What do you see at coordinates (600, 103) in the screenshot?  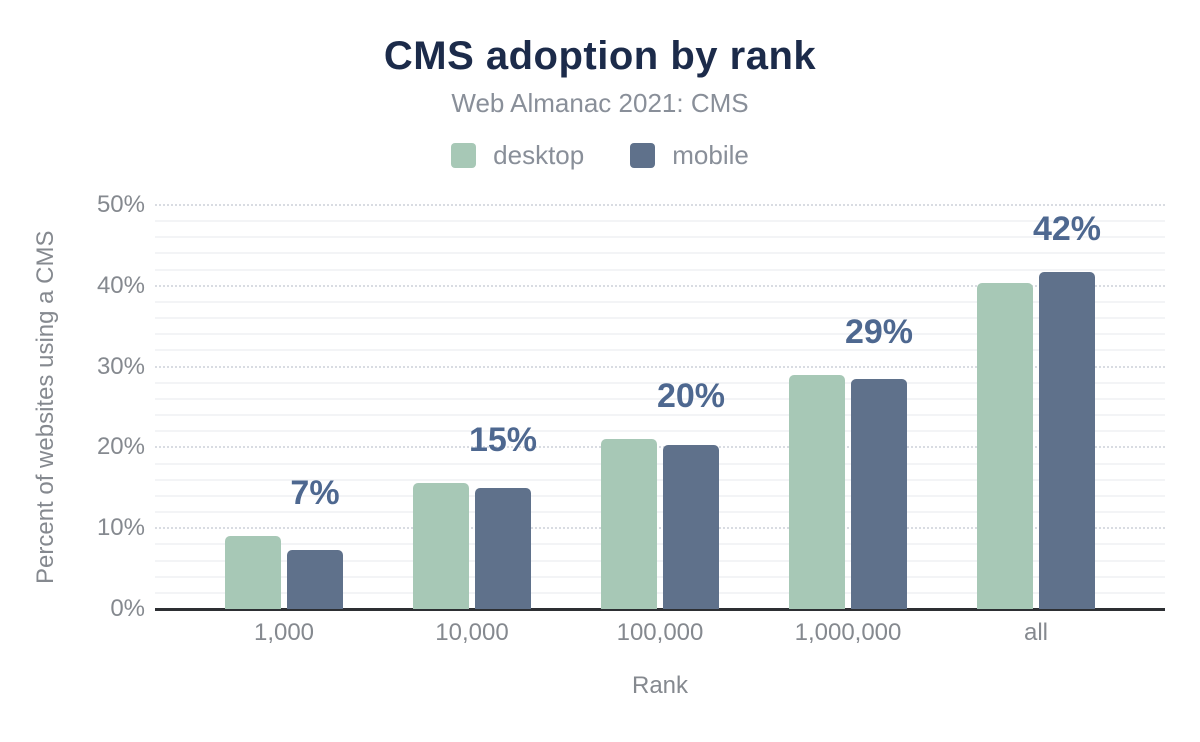 I see `chart-subtitle: Web Almanac 2021: CMS` at bounding box center [600, 103].